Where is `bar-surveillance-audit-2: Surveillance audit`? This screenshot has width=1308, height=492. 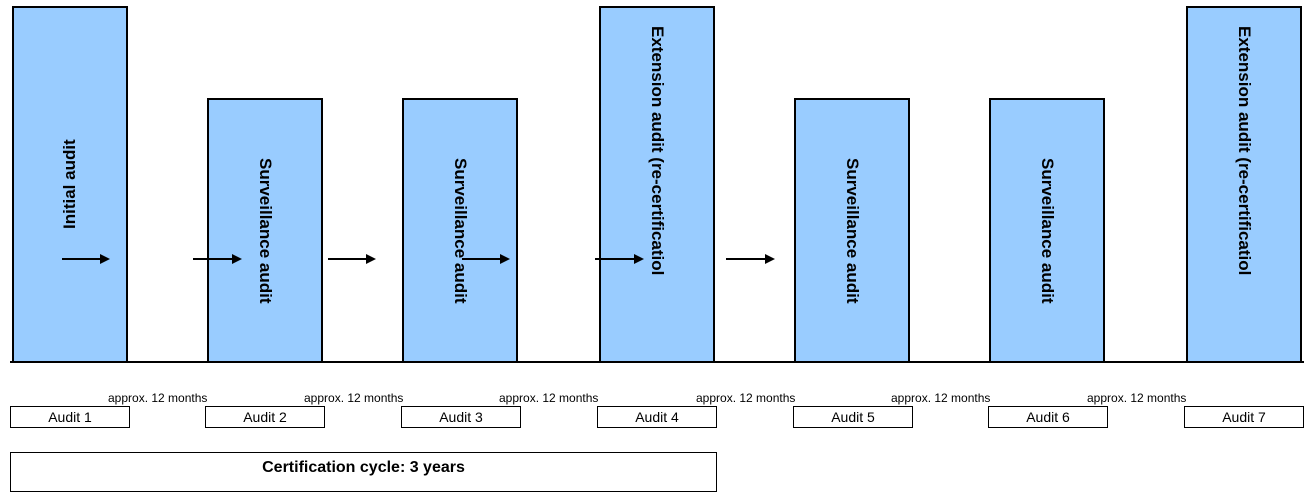 bar-surveillance-audit-2: Surveillance audit is located at coordinates (460, 230).